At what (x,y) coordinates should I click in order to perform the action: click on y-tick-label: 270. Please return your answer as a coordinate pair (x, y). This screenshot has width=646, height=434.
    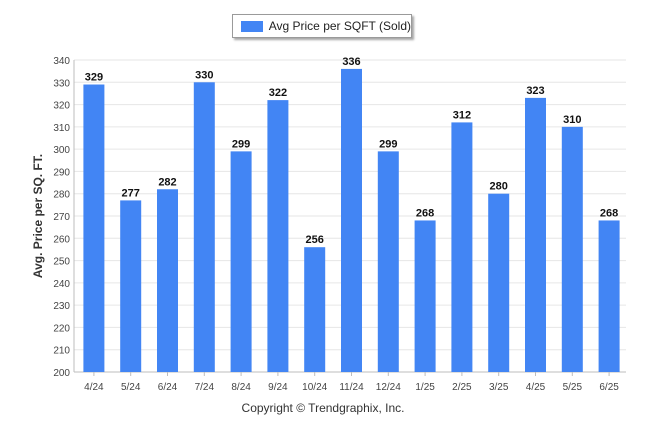
    Looking at the image, I should click on (61, 217).